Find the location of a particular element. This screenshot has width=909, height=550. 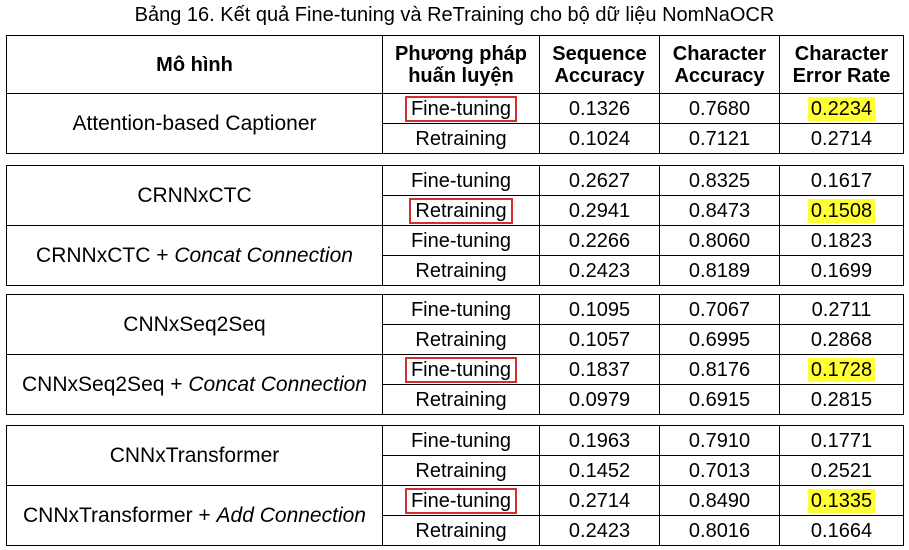

cer-cell: 0.2521 is located at coordinates (841, 470).